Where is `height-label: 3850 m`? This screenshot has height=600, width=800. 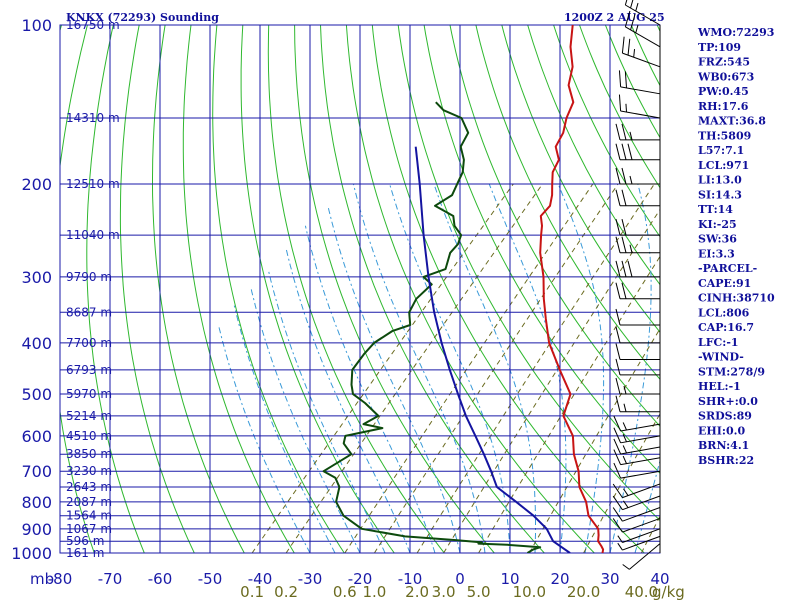 height-label: 3850 m is located at coordinates (89, 454).